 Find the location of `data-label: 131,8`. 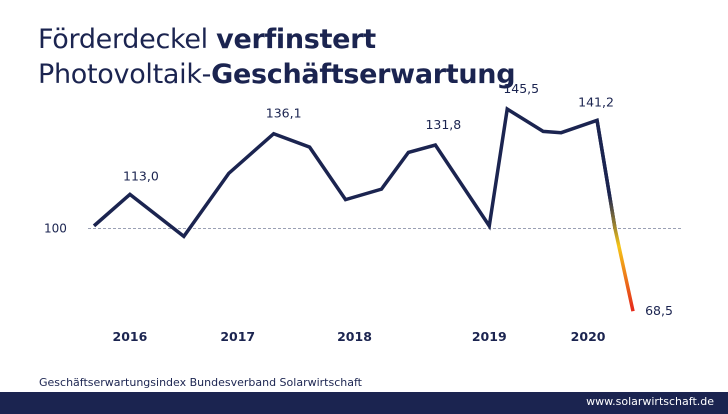

data-label: 131,8 is located at coordinates (443, 124).